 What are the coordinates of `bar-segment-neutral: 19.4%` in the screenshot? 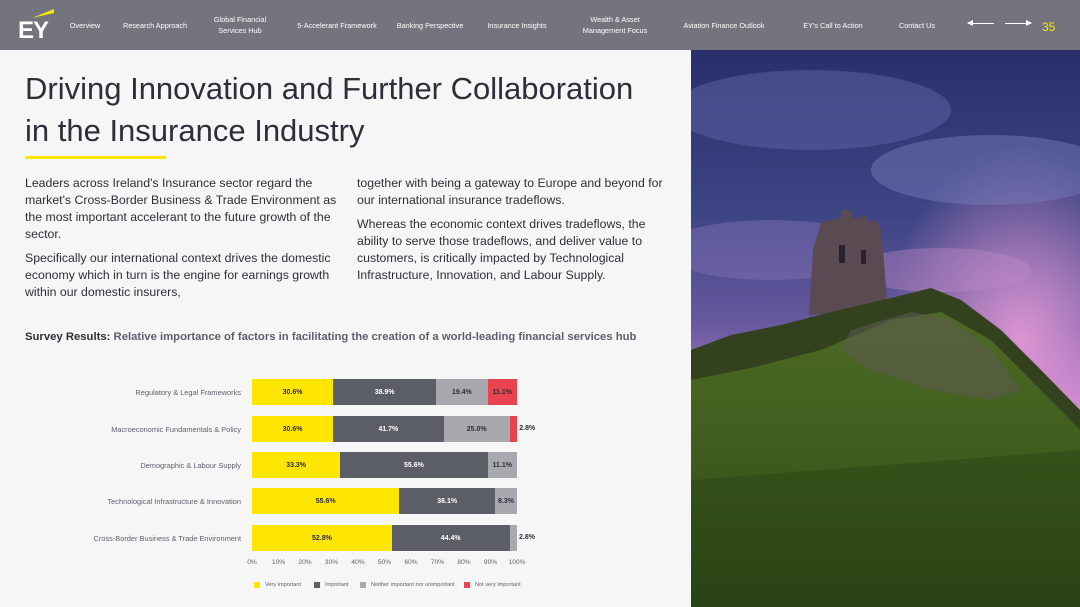 It's located at (462, 392).